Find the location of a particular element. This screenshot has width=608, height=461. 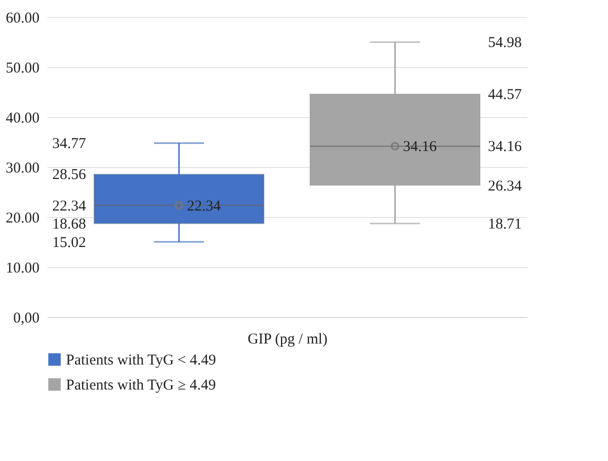

y-tick-label: 60.00 is located at coordinates (23, 18).